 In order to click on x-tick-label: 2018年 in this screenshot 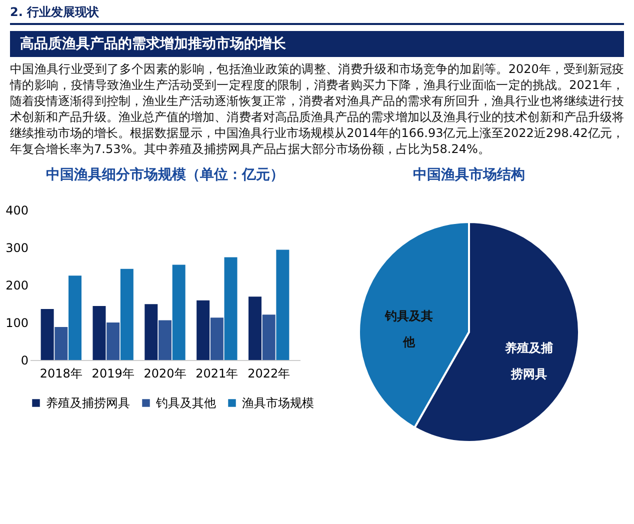, I will do `click(61, 373)`.